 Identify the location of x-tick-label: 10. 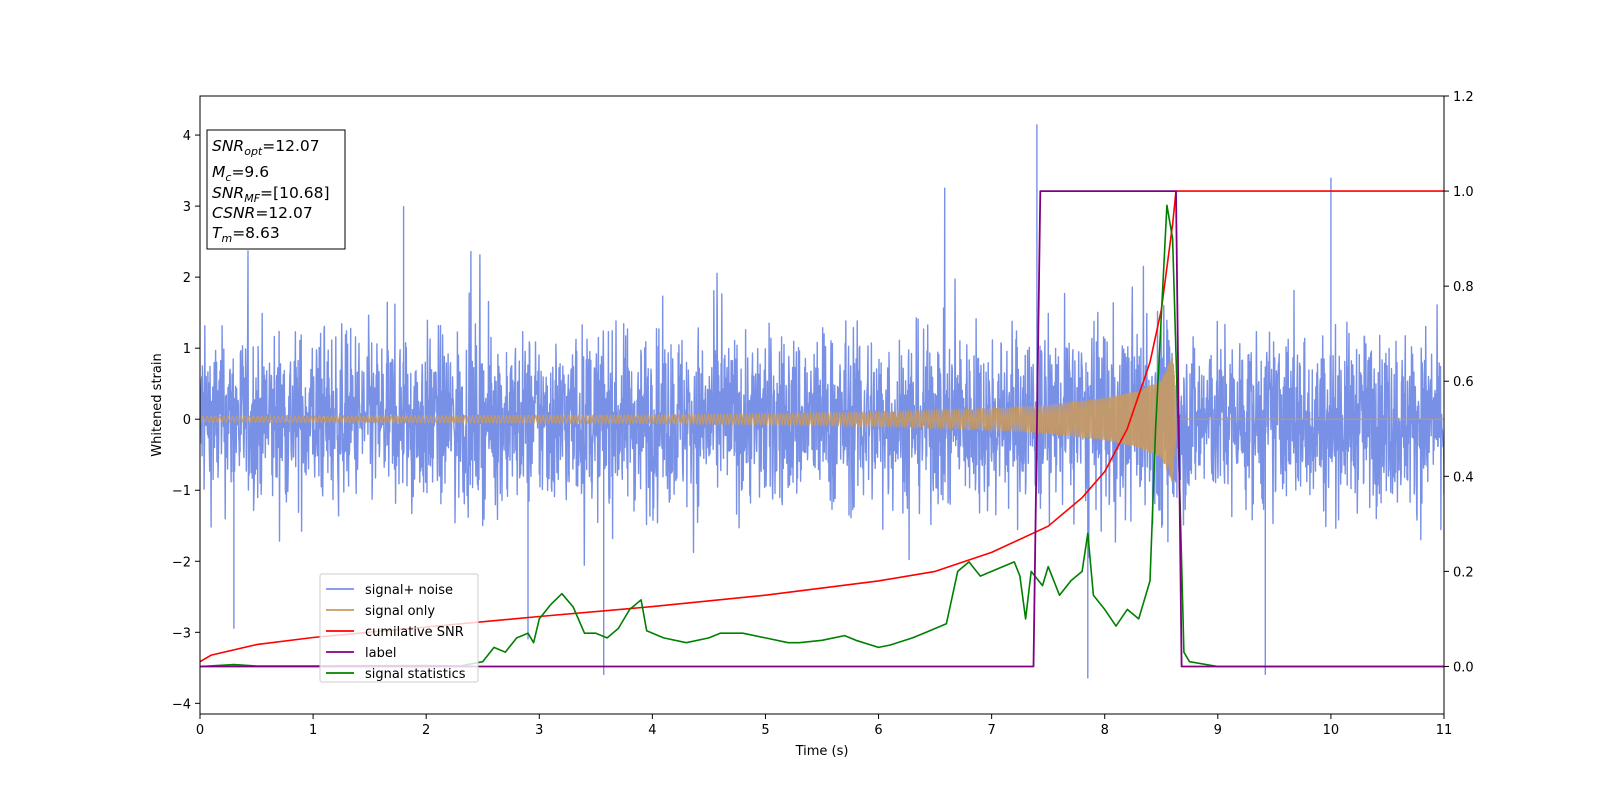
(1331, 730).